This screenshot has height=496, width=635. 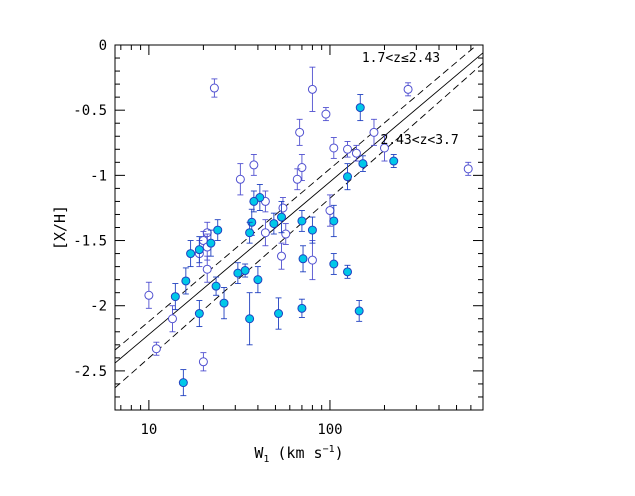 What do you see at coordinates (98, 176) in the screenshot?
I see `y-tick-label: -1` at bounding box center [98, 176].